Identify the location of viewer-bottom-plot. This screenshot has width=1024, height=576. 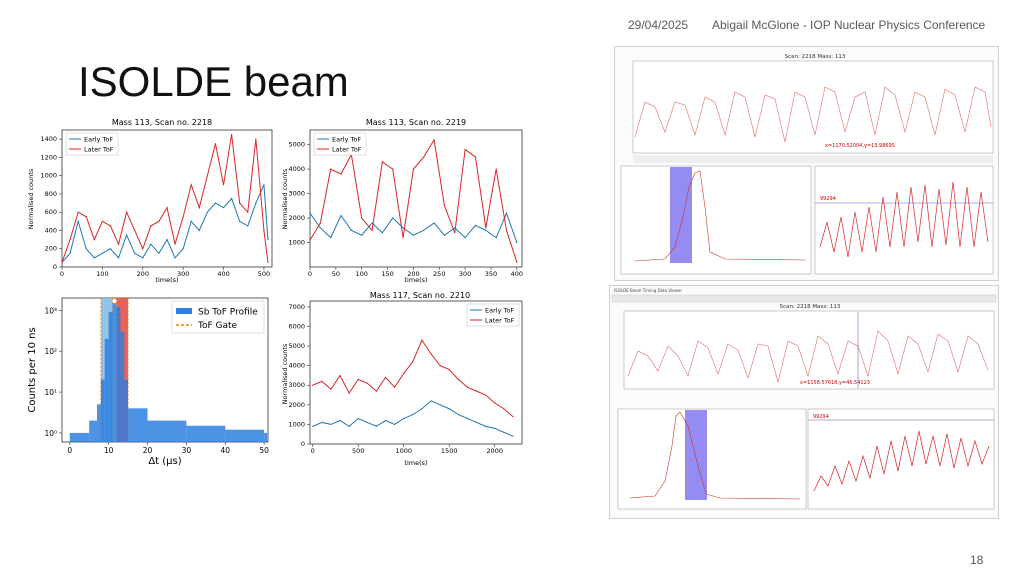
(809, 350).